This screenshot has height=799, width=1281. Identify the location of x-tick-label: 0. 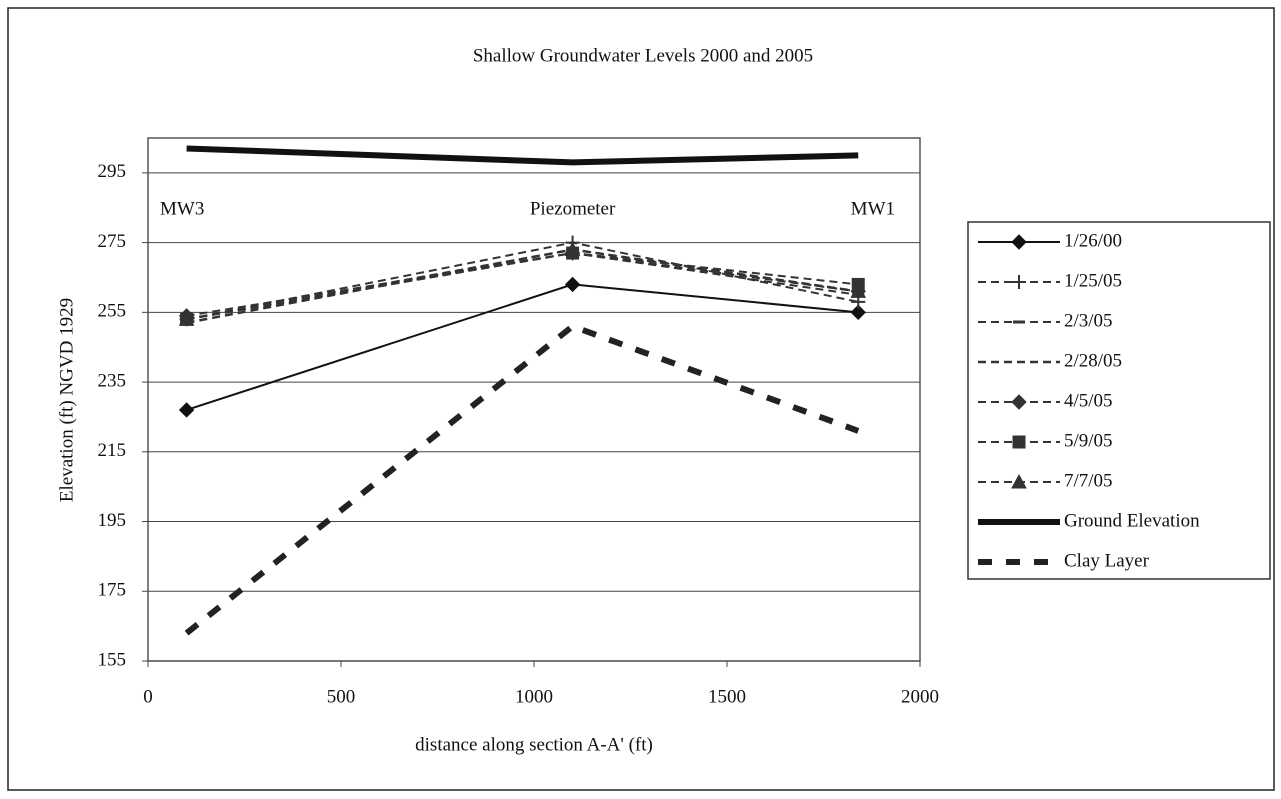
(148, 696).